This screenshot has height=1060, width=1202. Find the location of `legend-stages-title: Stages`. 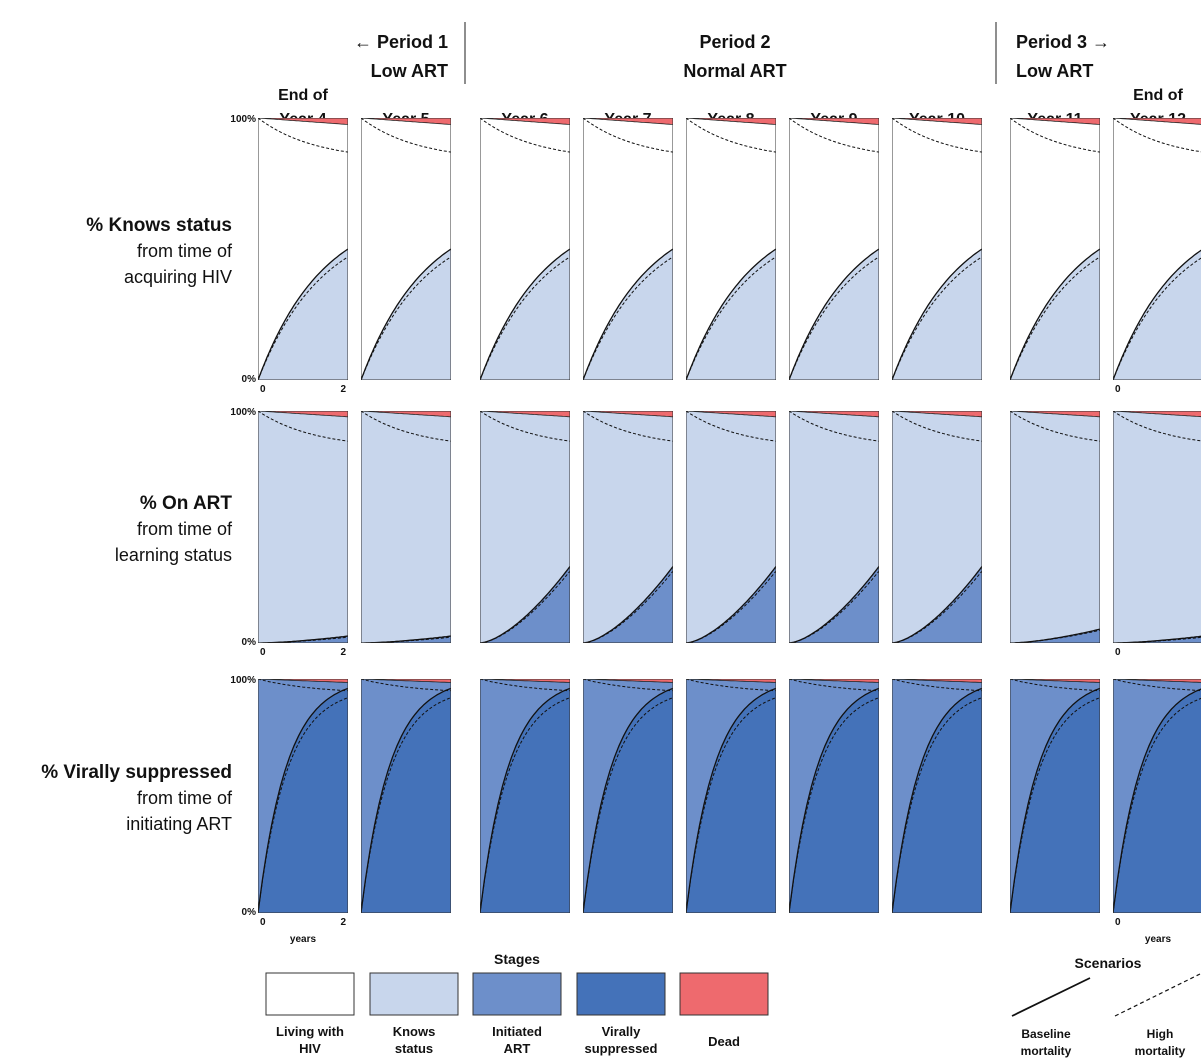

legend-stages-title: Stages is located at coordinates (517, 959).